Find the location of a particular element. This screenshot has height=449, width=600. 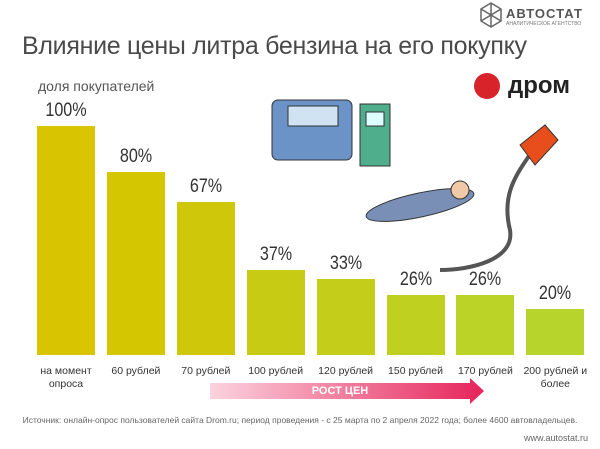

partner-logo is located at coordinates (487, 86).